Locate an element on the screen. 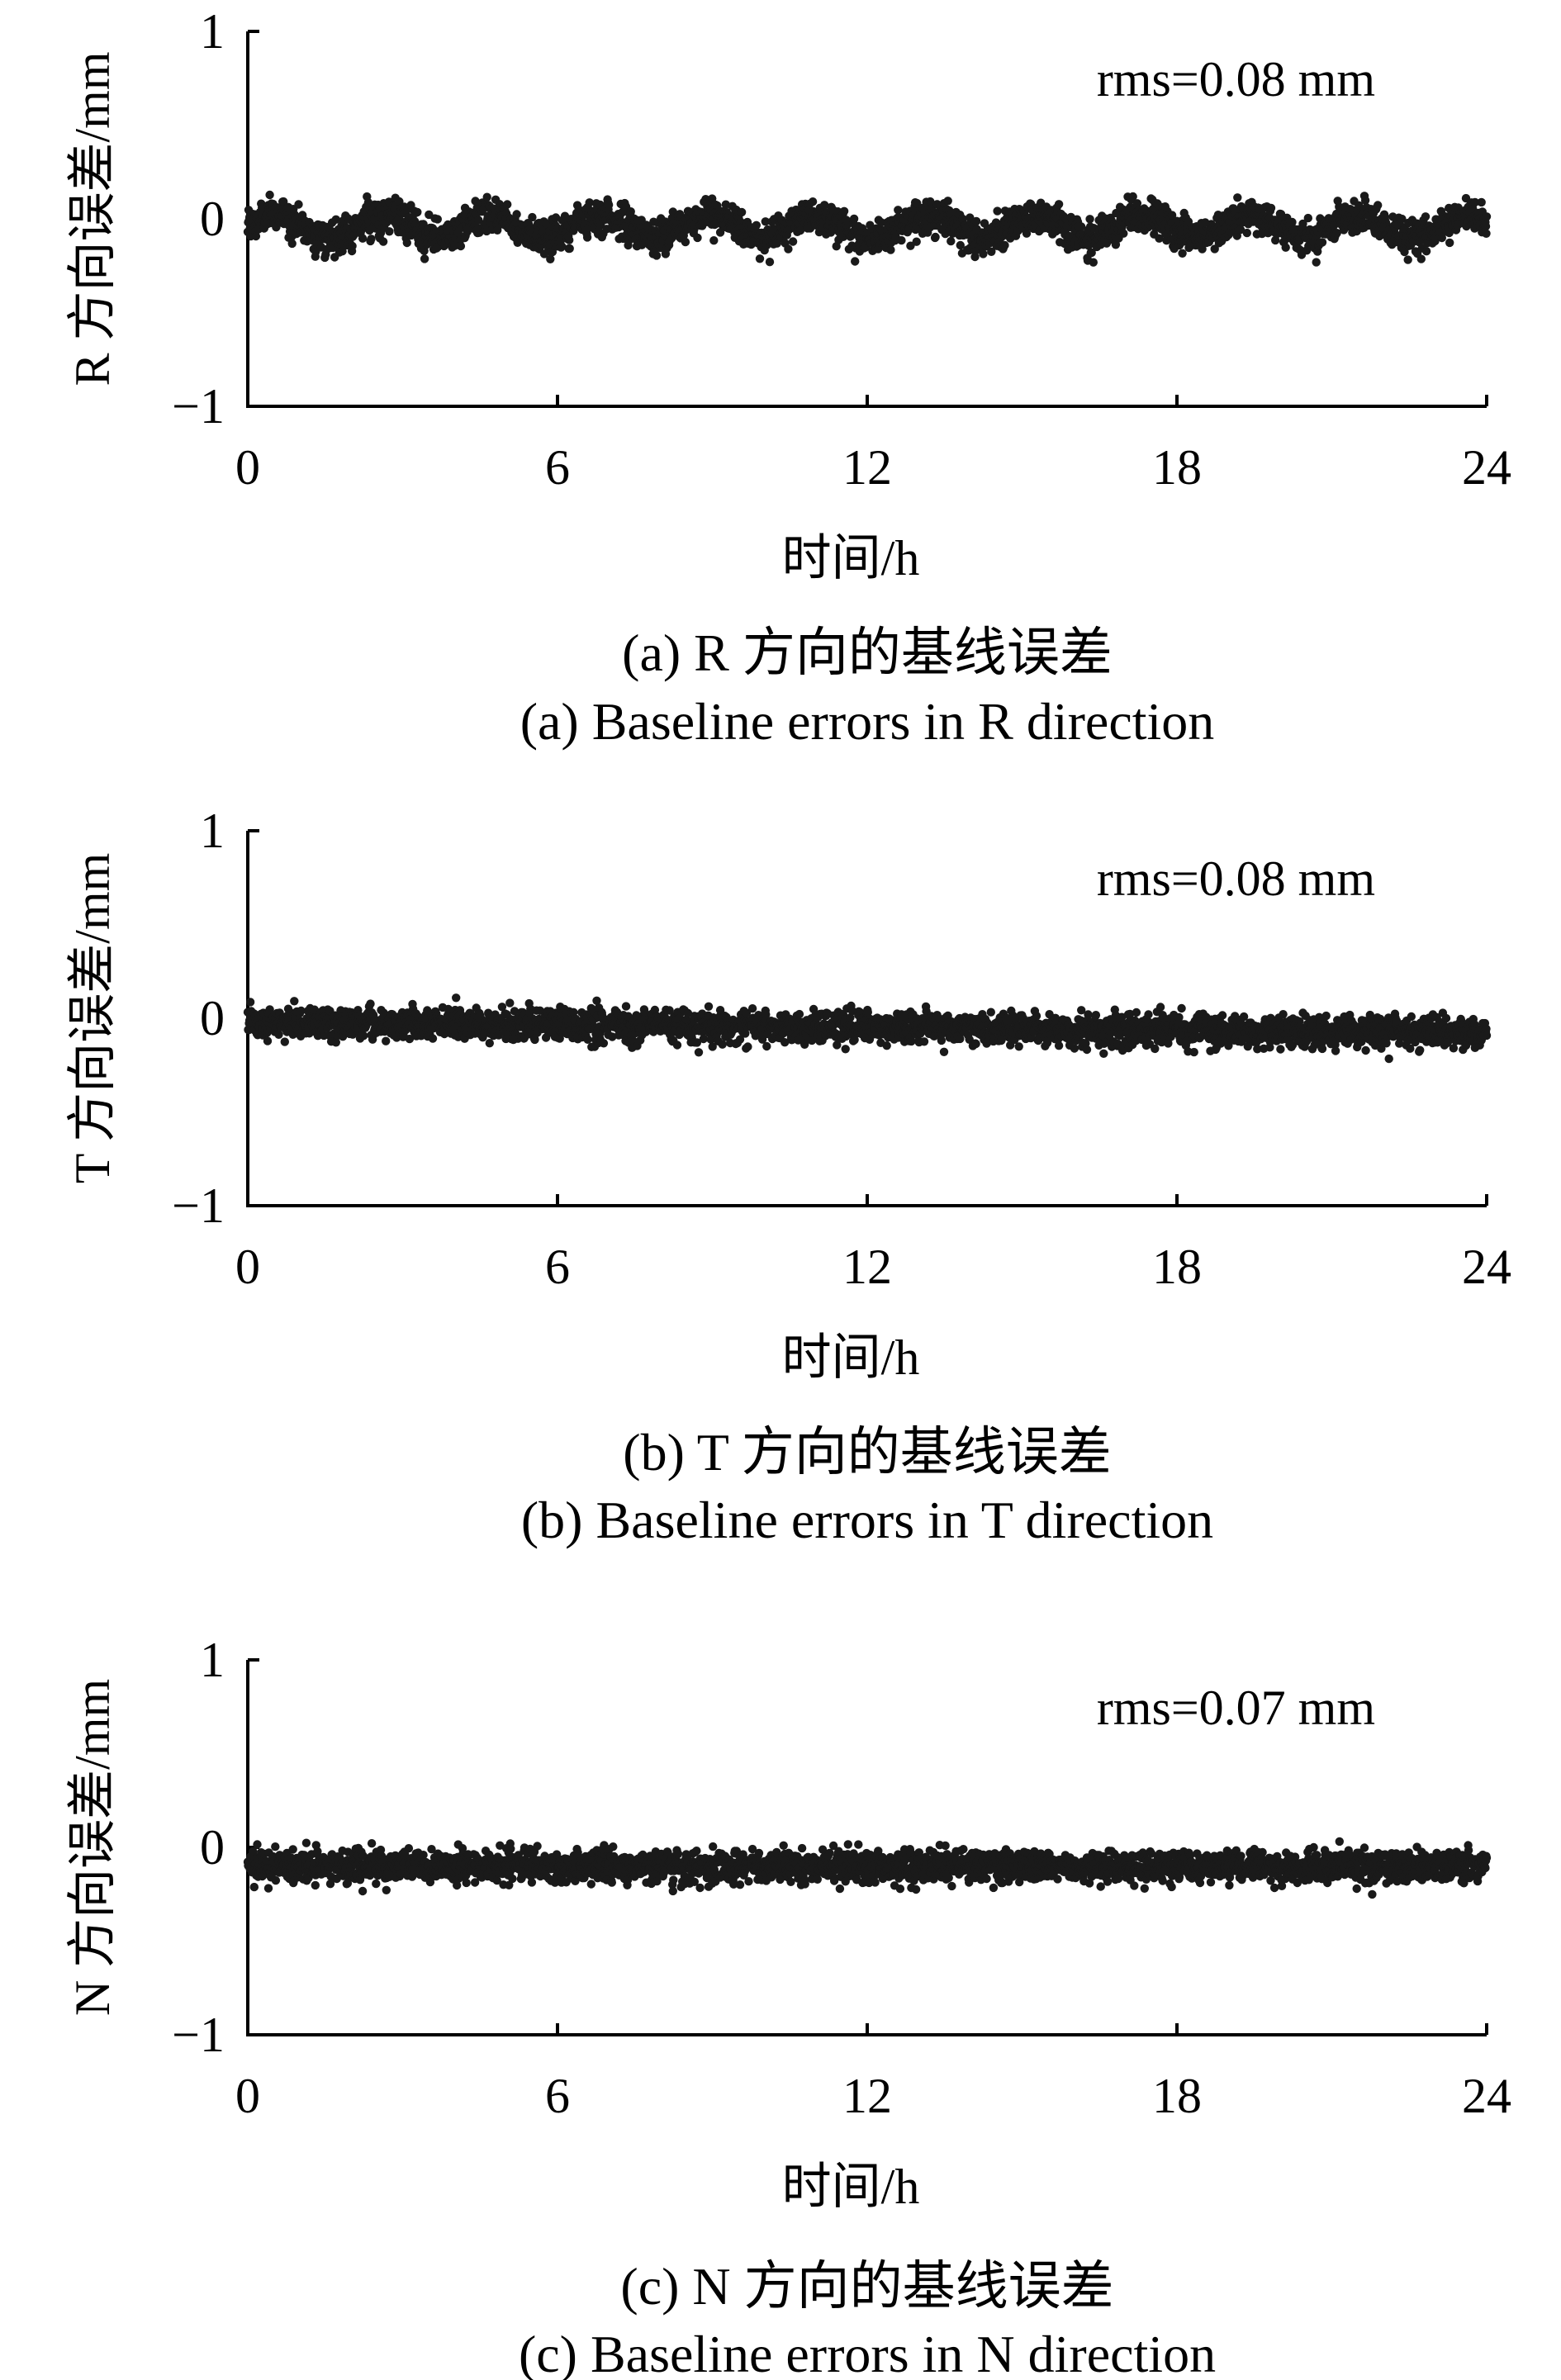 The height and width of the screenshot is (2380, 1561). caption-en: (a) Baseline errors in R direction is located at coordinates (868, 721).